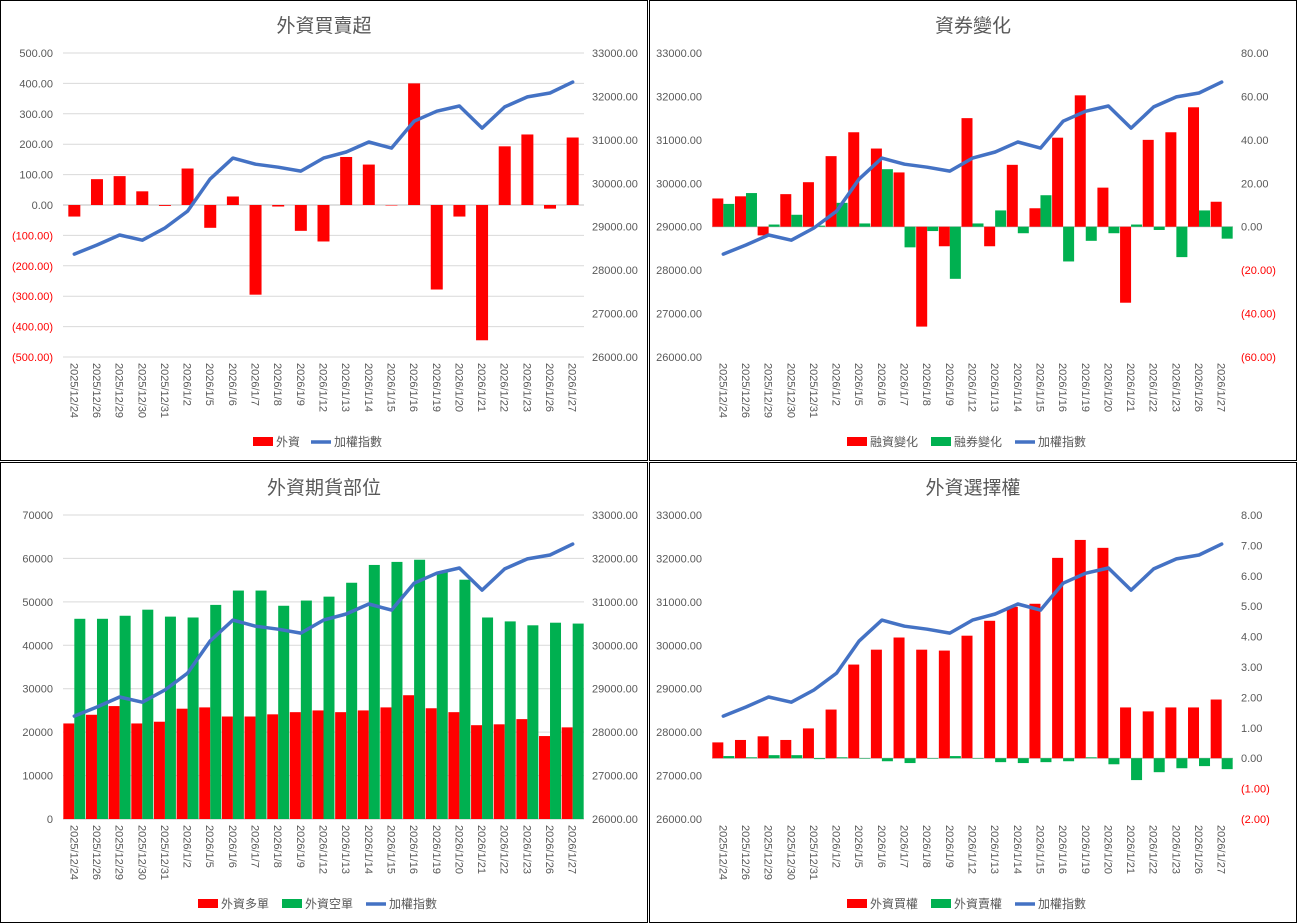 The height and width of the screenshot is (924, 1297). I want to click on left-axis-tick-label: 32000.00, so click(679, 97).